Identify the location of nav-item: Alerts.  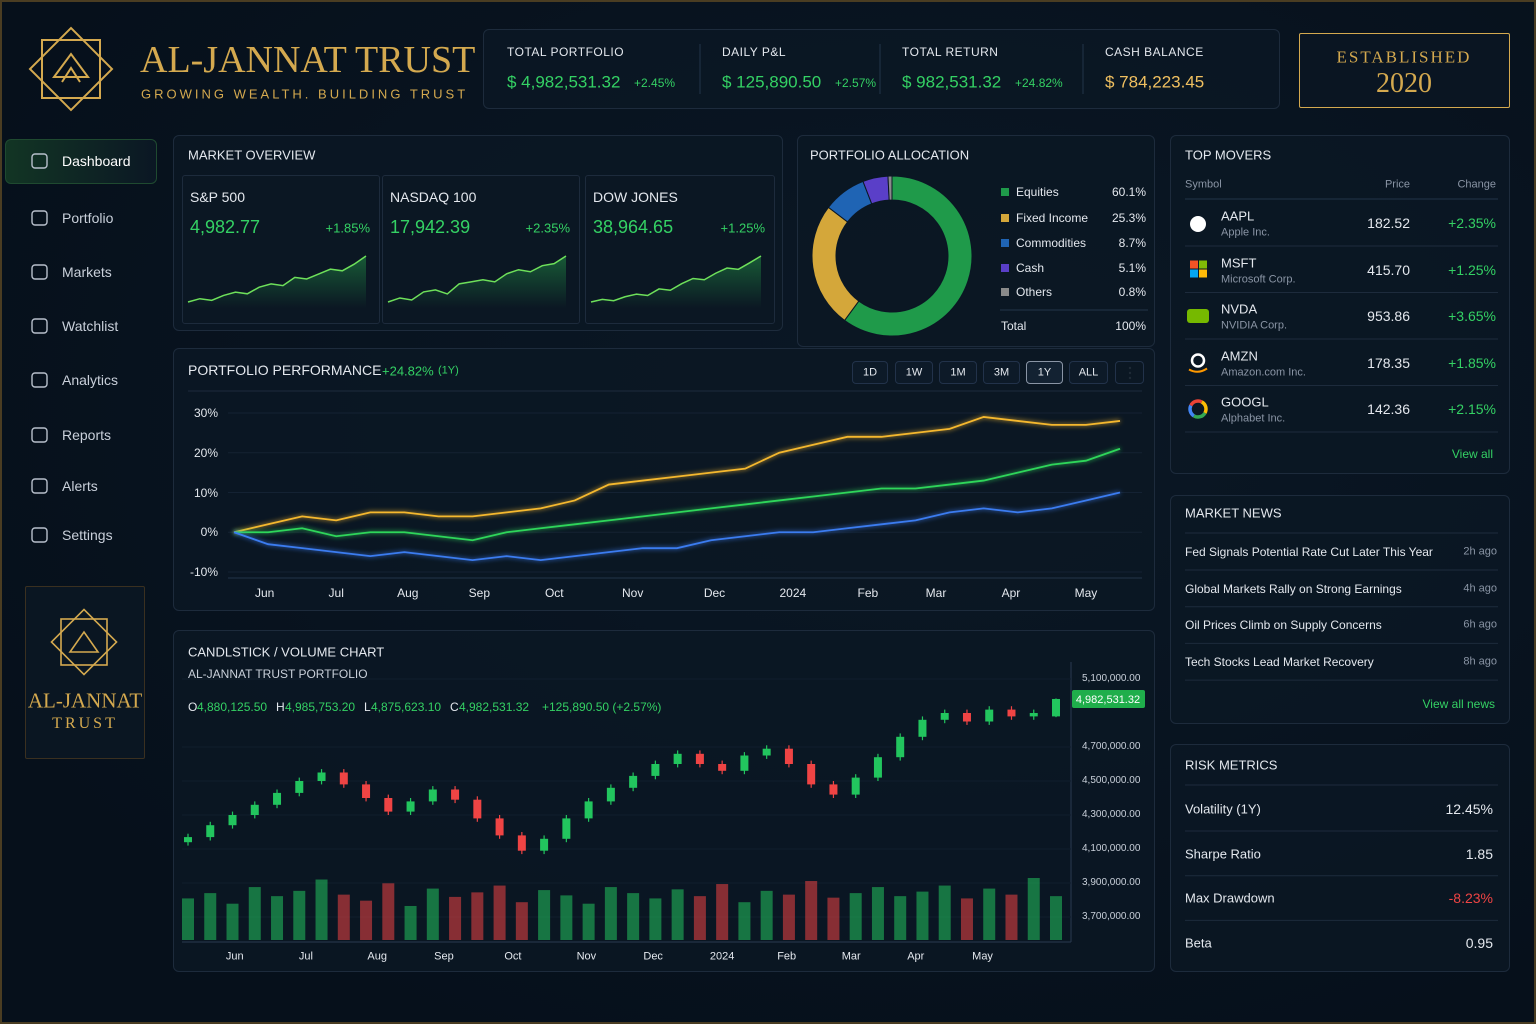
(80, 486).